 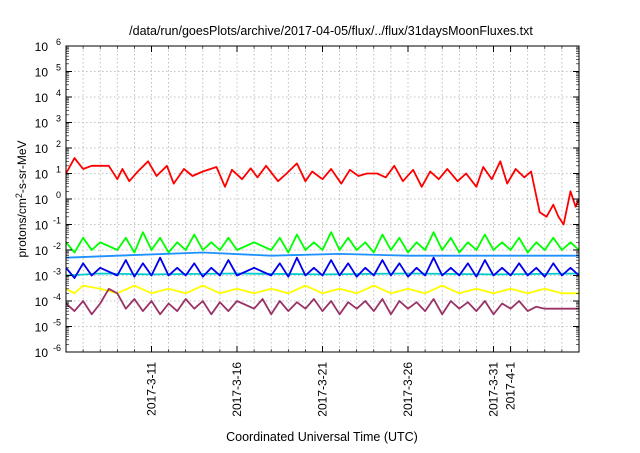 I want to click on x-axis-label: Coordinated Universal Time (UTC), so click(x=322, y=437).